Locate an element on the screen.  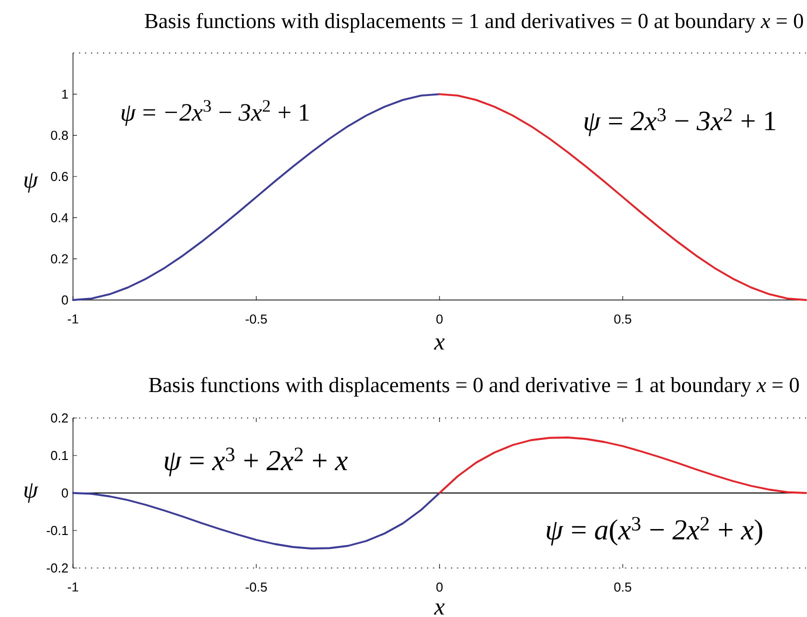
y-tick-label: 0.6 is located at coordinates (59, 177).